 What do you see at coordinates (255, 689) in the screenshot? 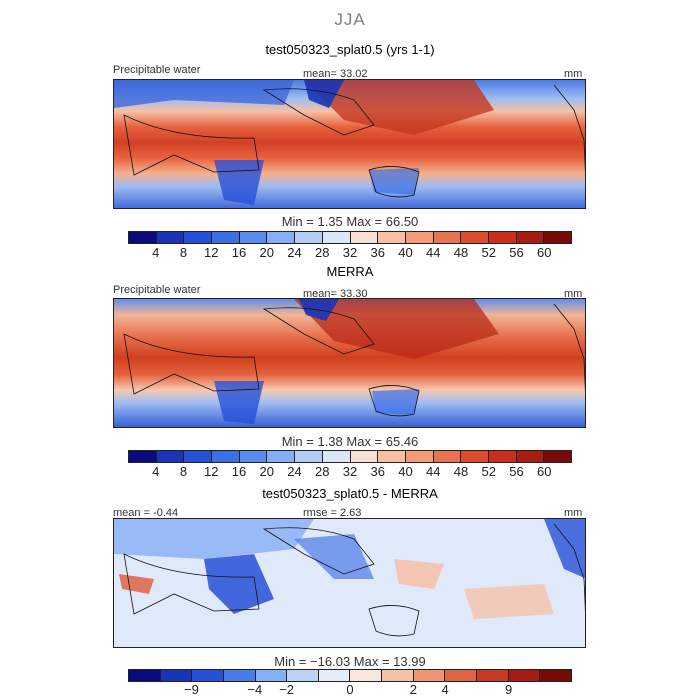
I see `panel-3-colorbar-tick-label: −4` at bounding box center [255, 689].